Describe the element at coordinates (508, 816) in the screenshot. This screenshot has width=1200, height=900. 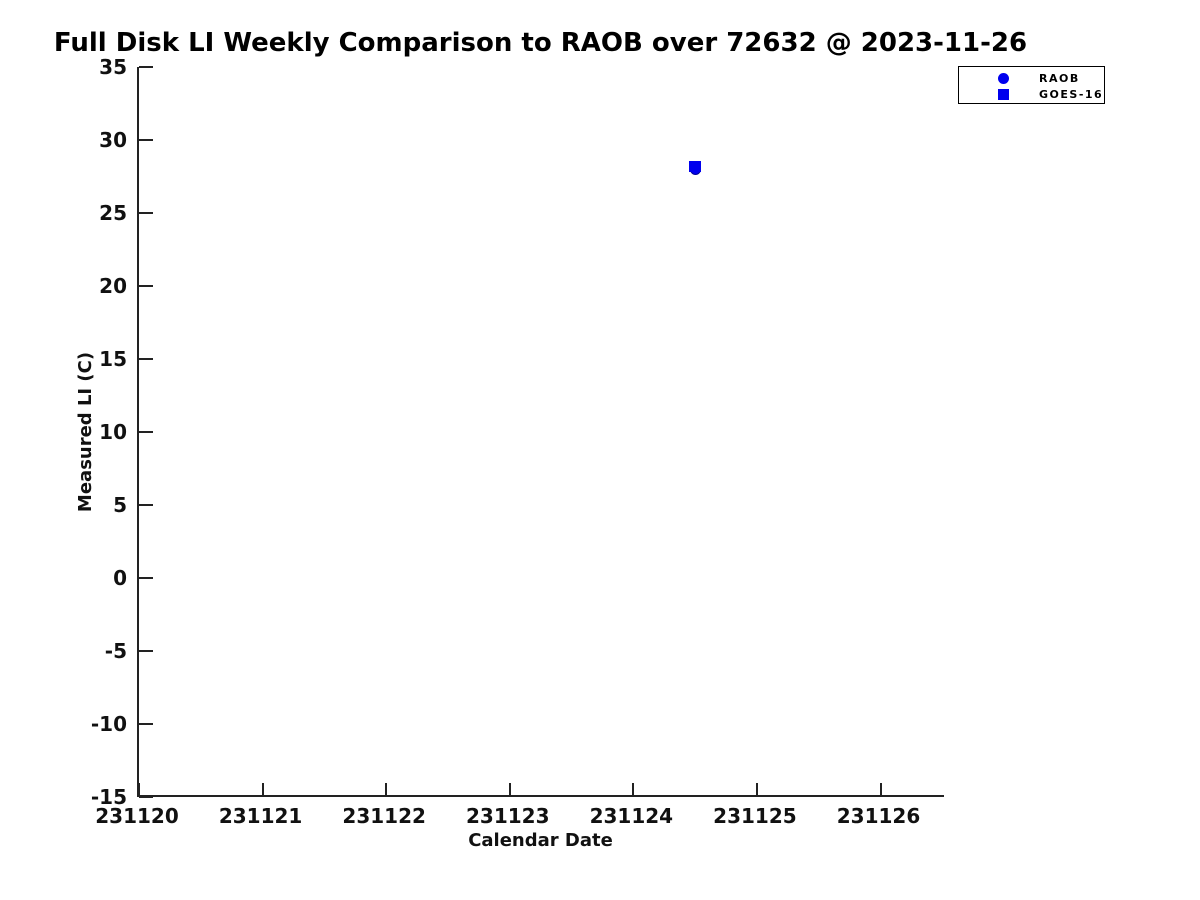
I see `x-tick-label: 231123` at that location.